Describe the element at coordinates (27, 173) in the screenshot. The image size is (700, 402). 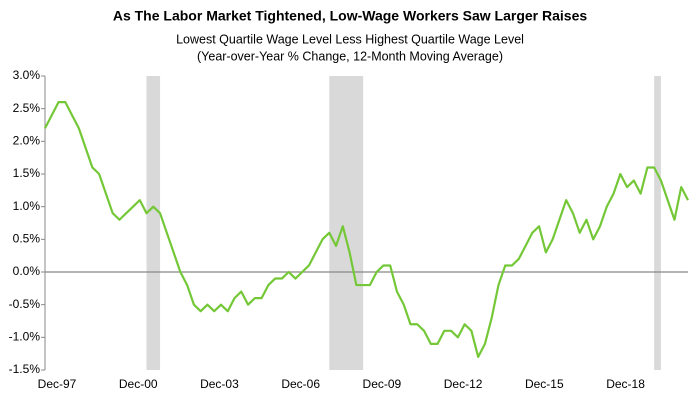
I see `y-tick-label: 1.5%` at that location.